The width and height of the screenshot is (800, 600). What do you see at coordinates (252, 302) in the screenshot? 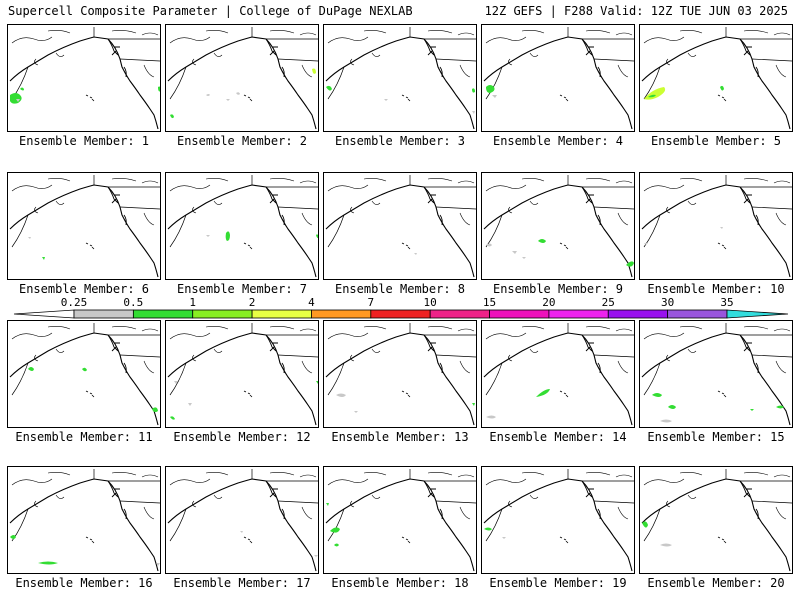
I see `colorbar-tick-label: 2` at bounding box center [252, 302].